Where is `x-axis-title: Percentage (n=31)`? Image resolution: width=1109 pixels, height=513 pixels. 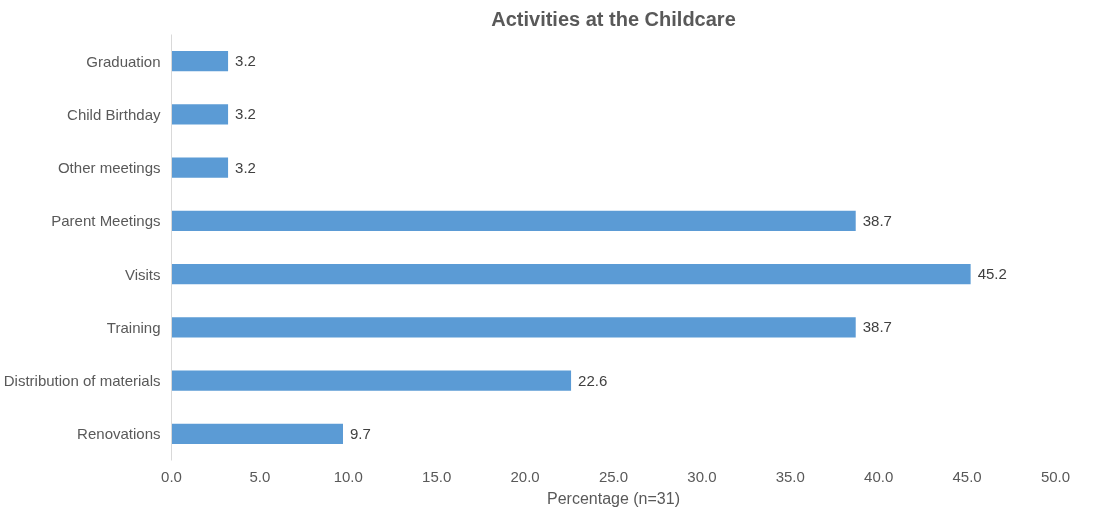
x-axis-title: Percentage (n=31) is located at coordinates (613, 498).